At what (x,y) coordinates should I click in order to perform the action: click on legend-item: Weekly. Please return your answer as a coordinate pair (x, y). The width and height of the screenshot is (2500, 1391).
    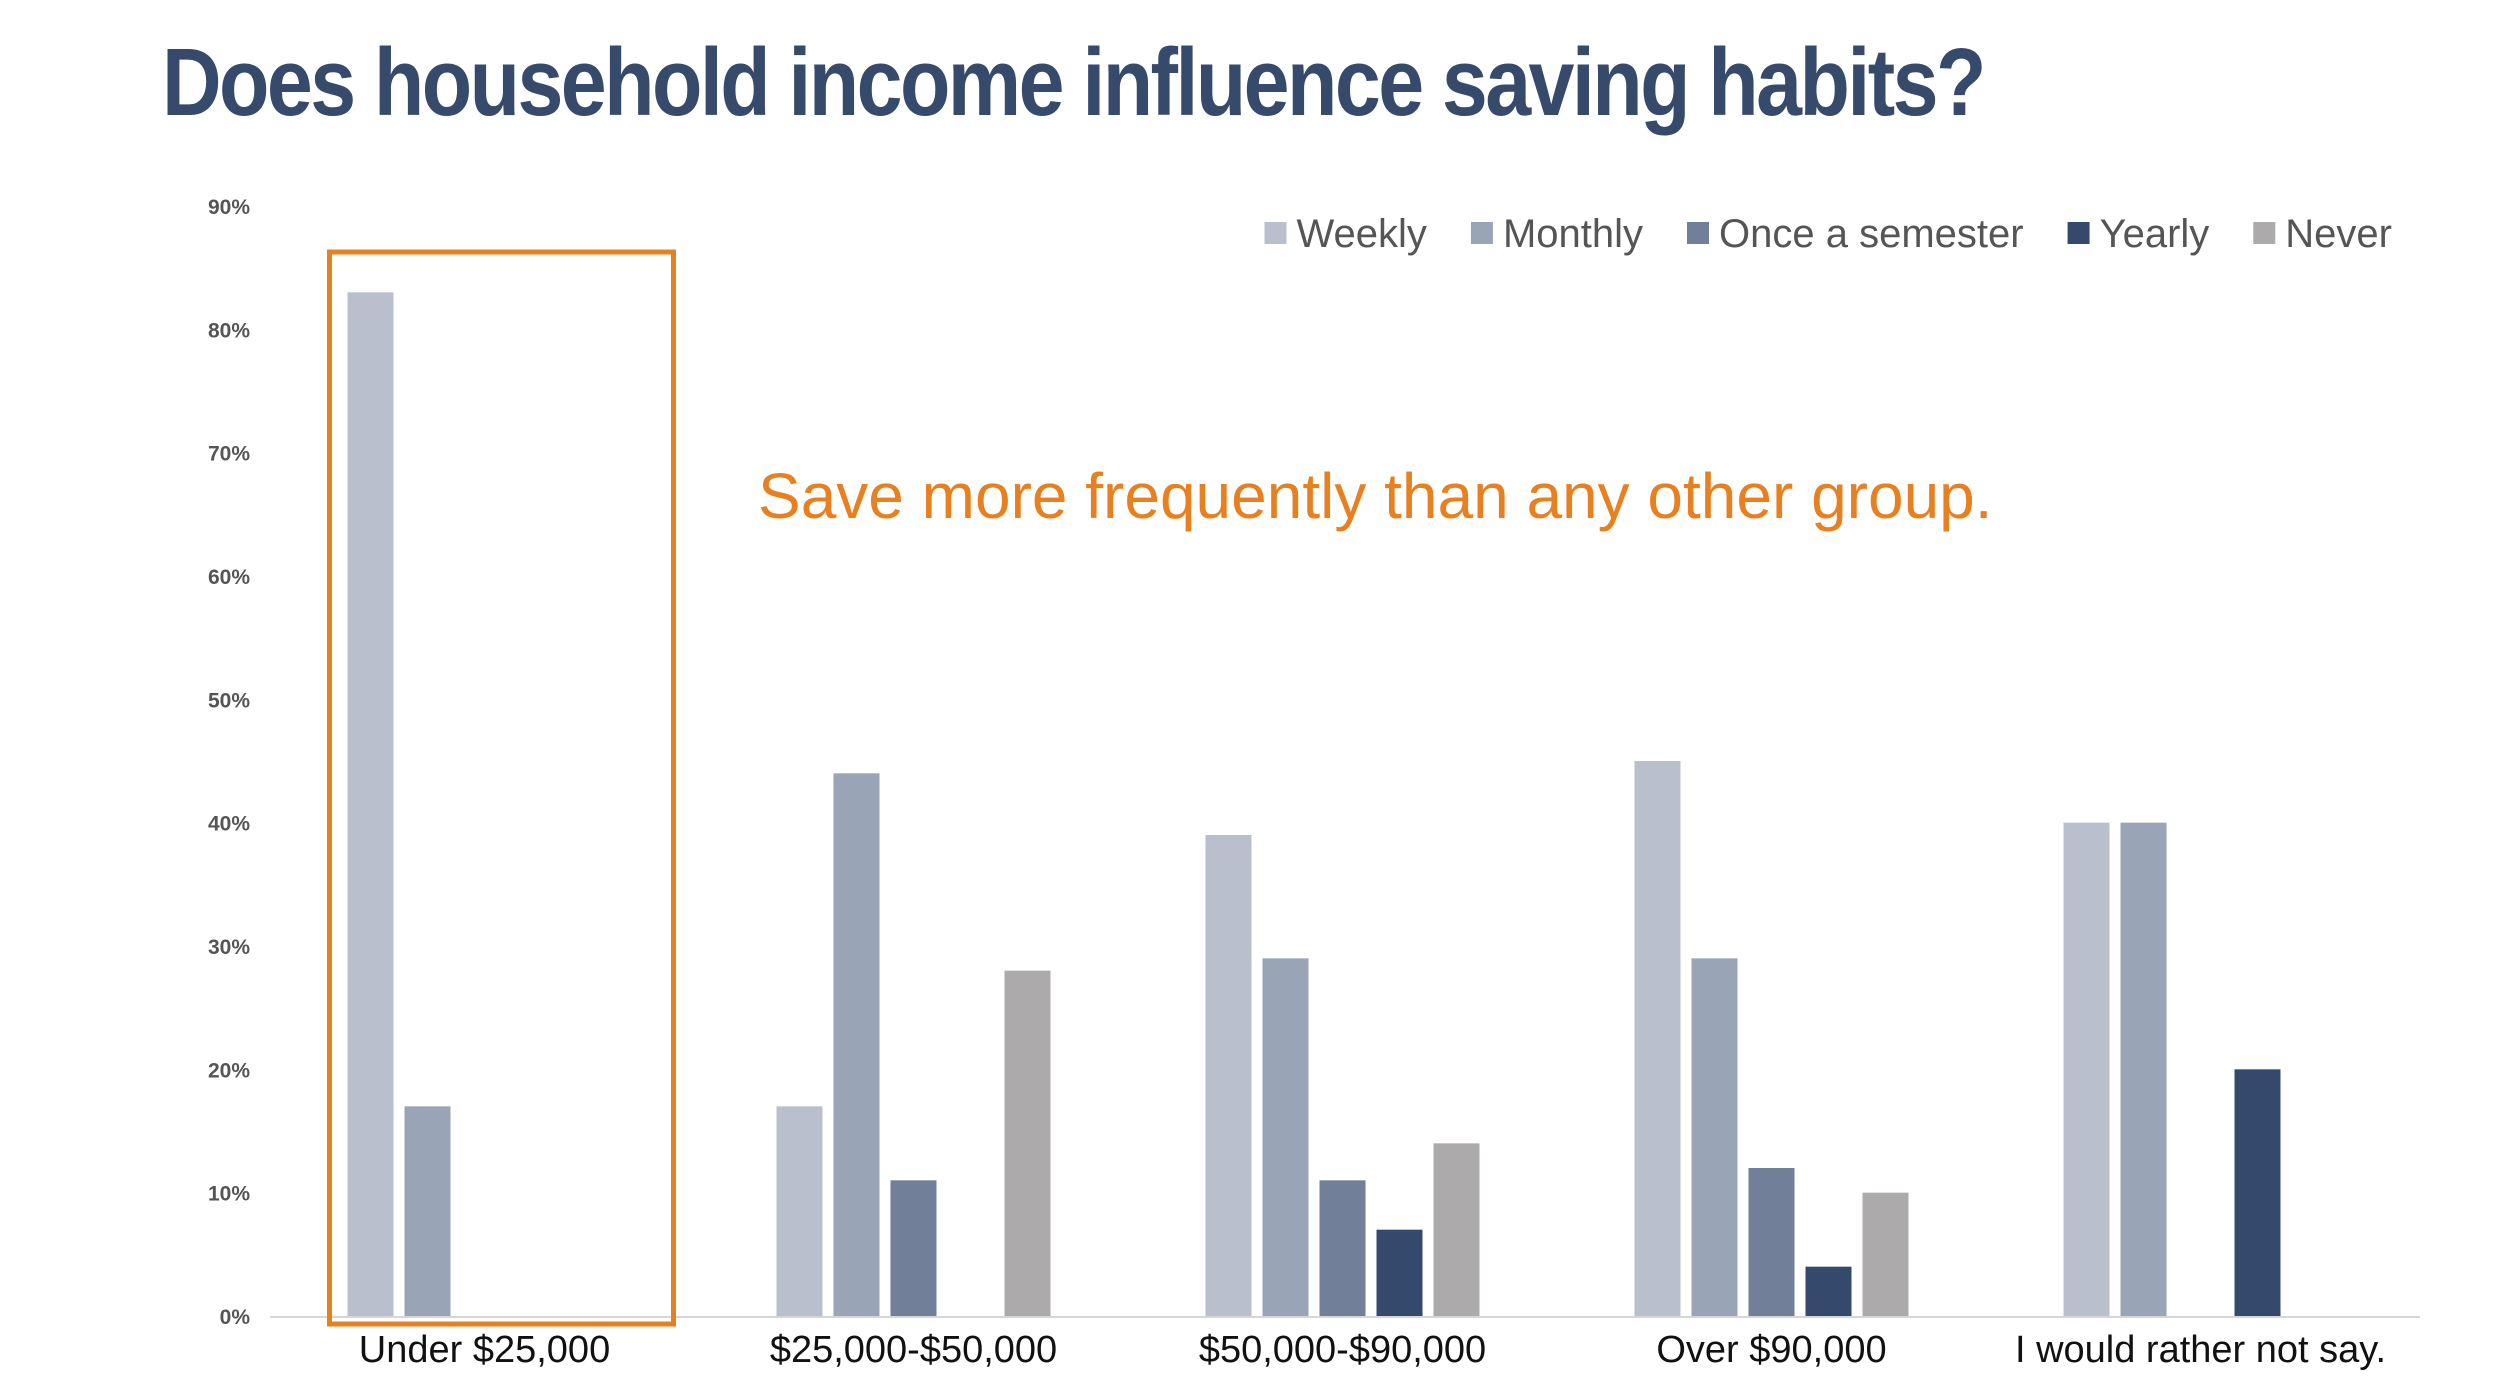
    Looking at the image, I should click on (1345, 234).